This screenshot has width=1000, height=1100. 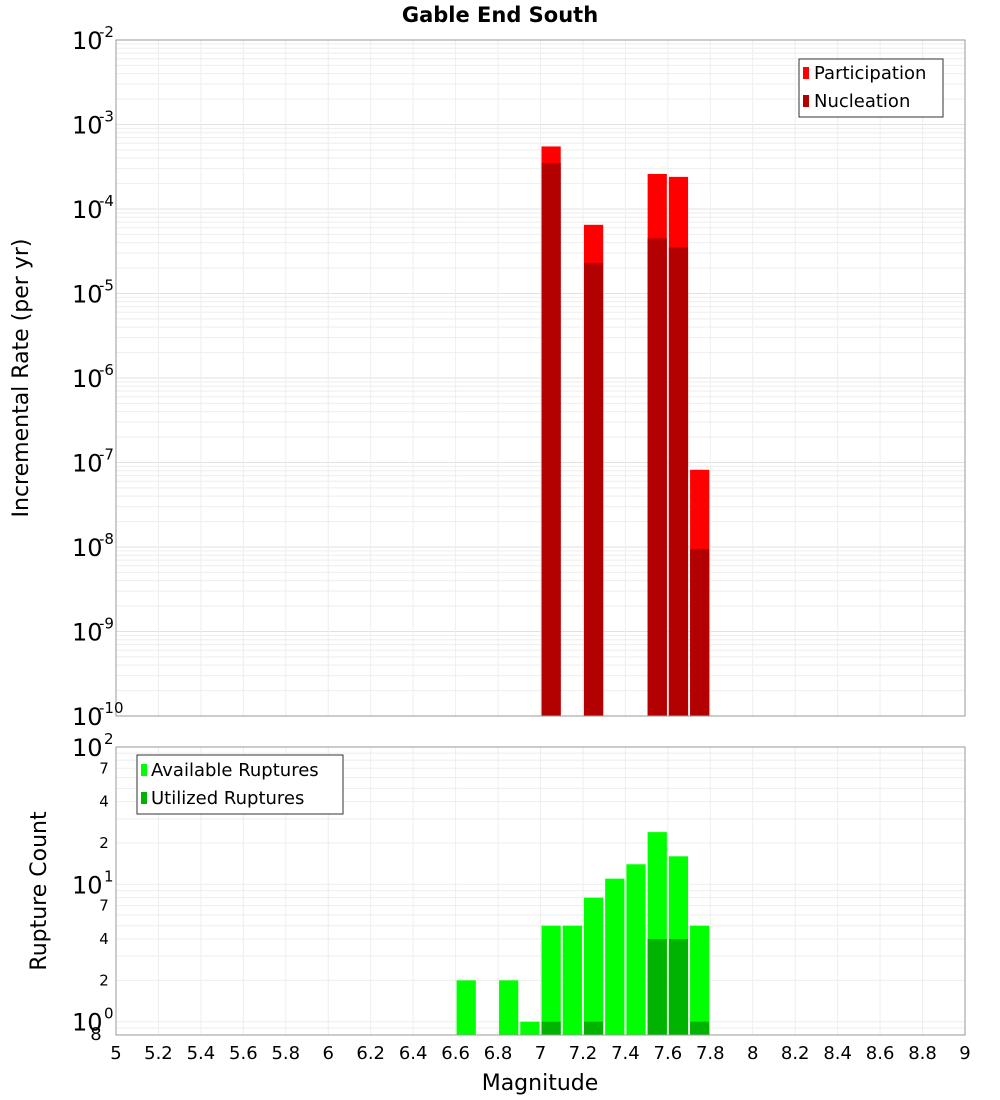 I want to click on count-bars, so click(x=583, y=933).